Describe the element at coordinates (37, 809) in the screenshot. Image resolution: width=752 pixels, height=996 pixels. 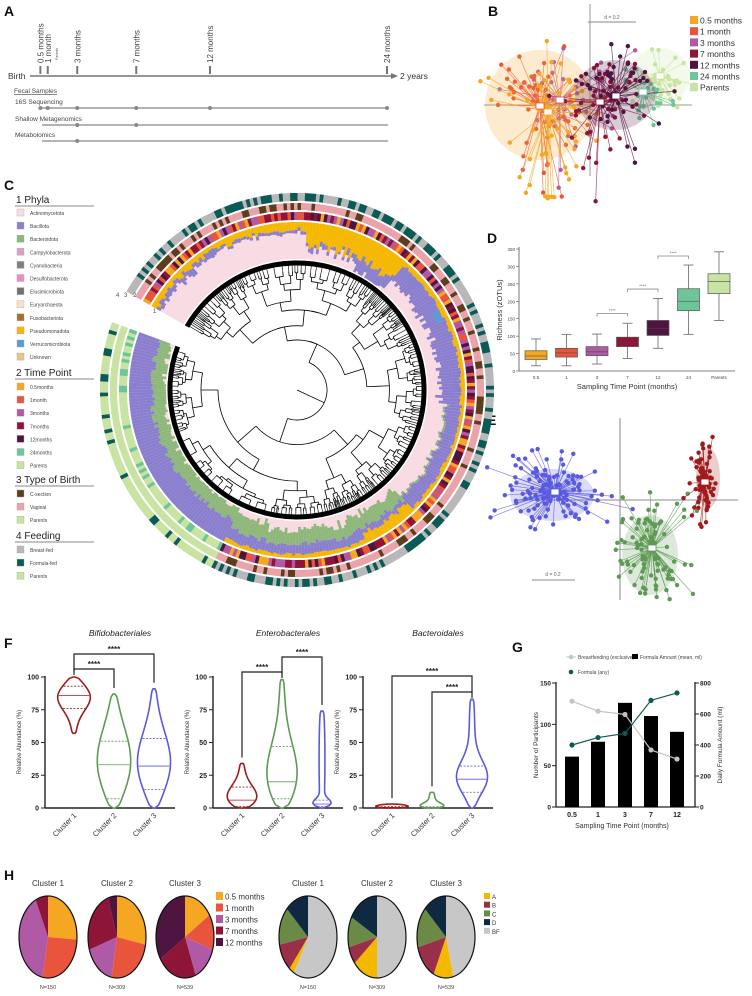
I see `y-tick-label: 0` at that location.